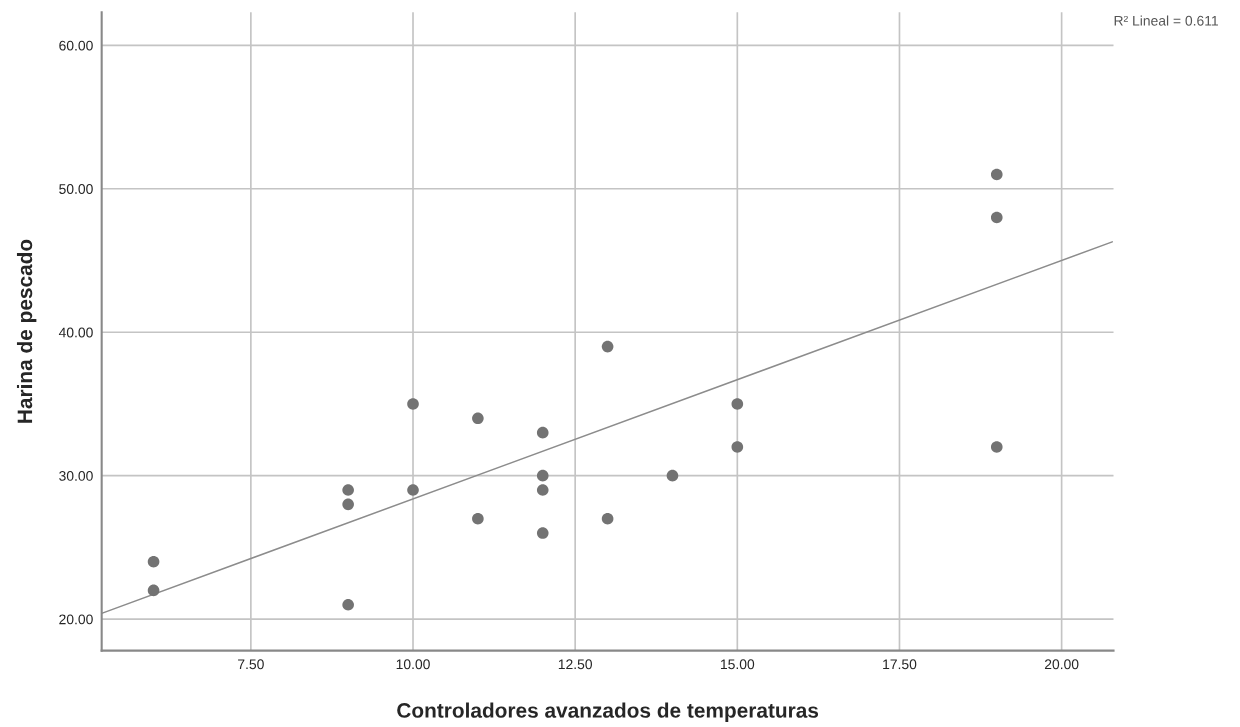 This screenshot has width=1240, height=727. Describe the element at coordinates (76, 189) in the screenshot. I see `y-tick-label: 50.00` at that location.